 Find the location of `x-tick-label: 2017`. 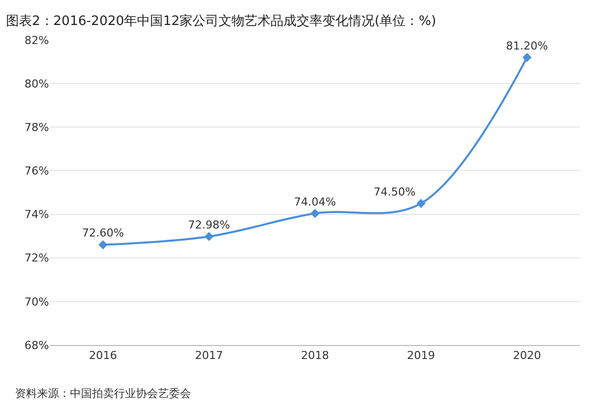

x-tick-label: 2017 is located at coordinates (209, 355).